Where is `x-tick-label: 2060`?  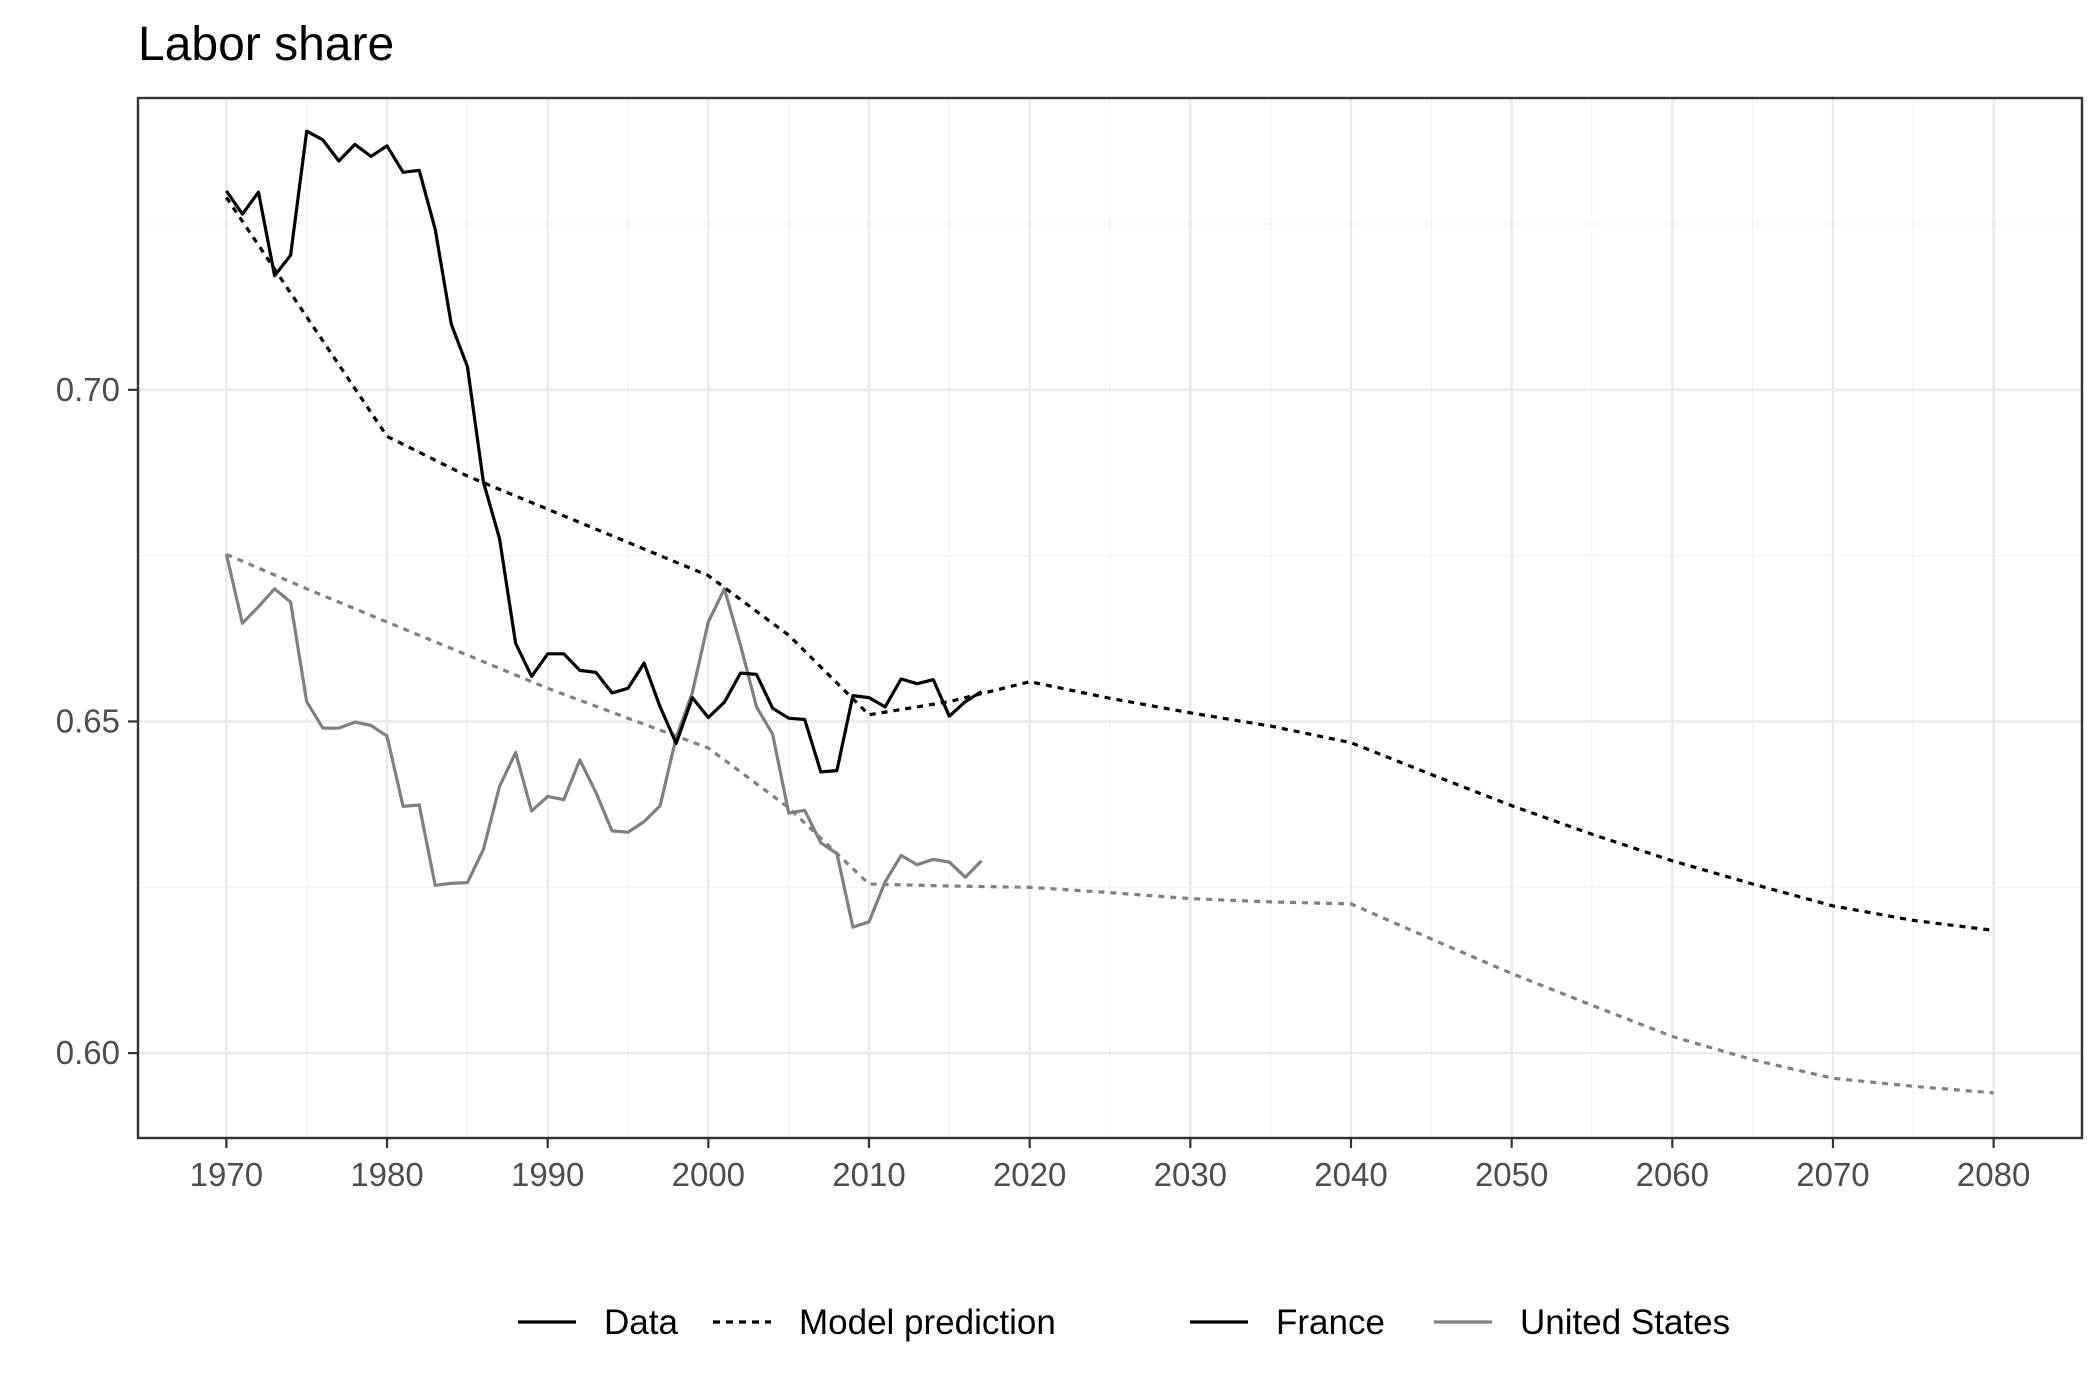
x-tick-label: 2060 is located at coordinates (1672, 1174).